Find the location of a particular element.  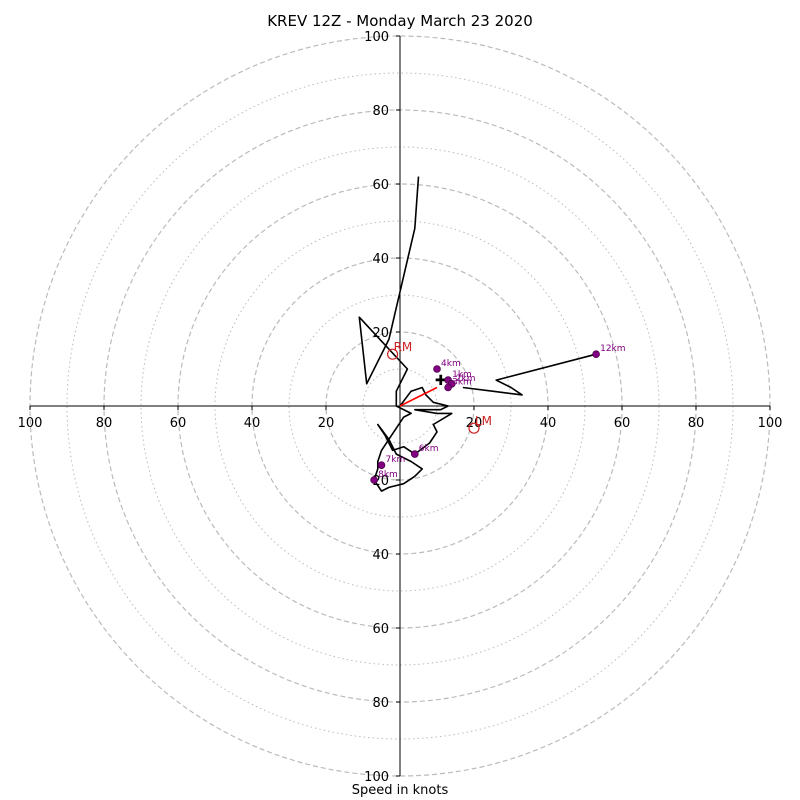

height-label-8km: 8km is located at coordinates (388, 475).